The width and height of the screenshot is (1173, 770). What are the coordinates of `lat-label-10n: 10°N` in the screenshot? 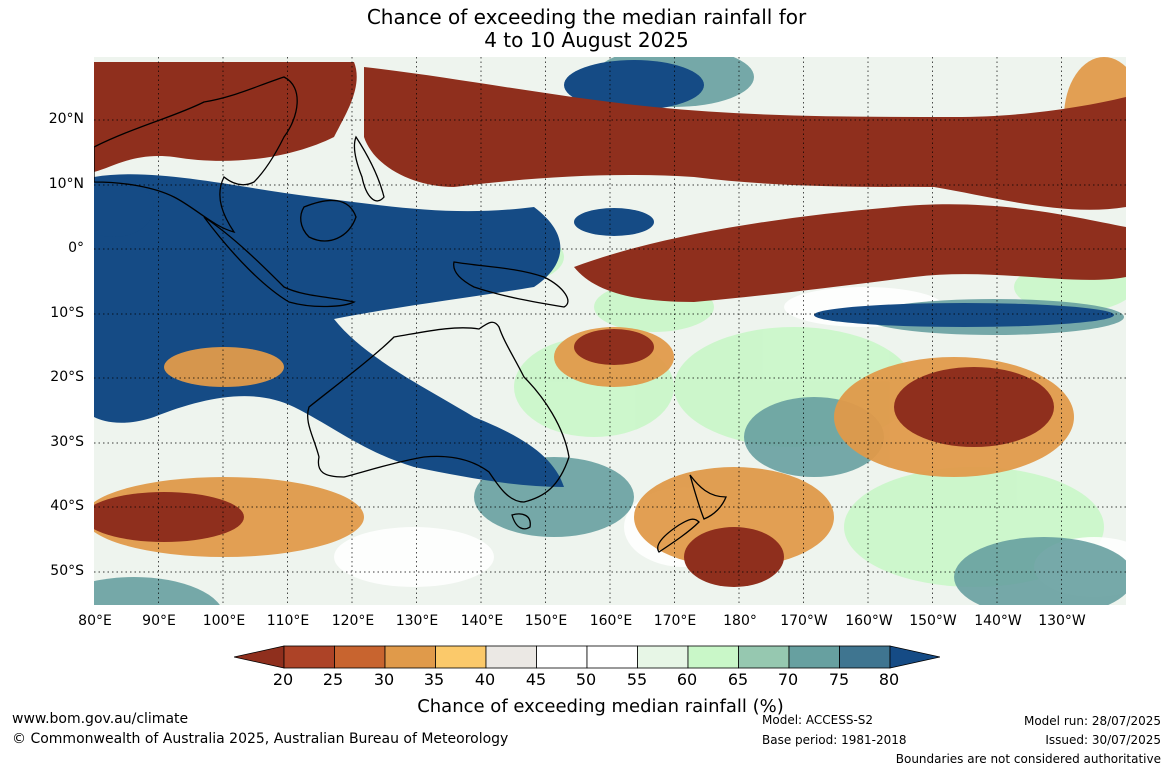 It's located at (66, 184).